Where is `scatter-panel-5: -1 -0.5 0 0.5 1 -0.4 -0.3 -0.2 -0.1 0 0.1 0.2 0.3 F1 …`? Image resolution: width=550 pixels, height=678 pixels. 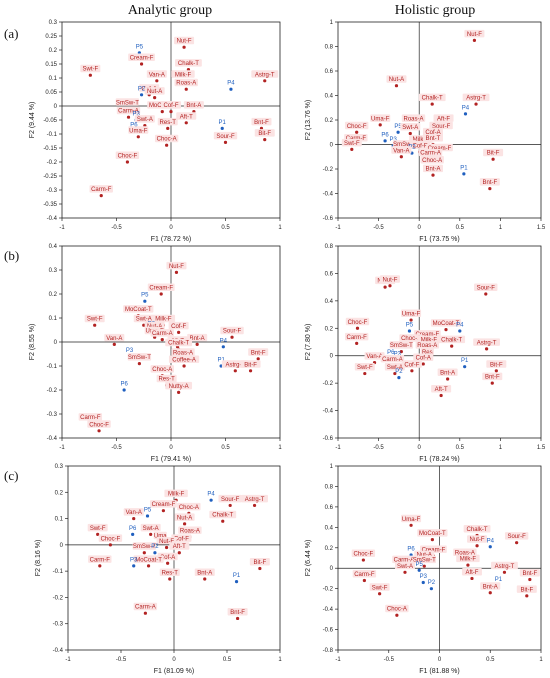 scatter-panel-5: -1 -0.5 0 0.5 1 -0.4 -0.3 -0.2 -0.1 0 0.1 0.2 0.3 F1 … is located at coordinates (158, 569).